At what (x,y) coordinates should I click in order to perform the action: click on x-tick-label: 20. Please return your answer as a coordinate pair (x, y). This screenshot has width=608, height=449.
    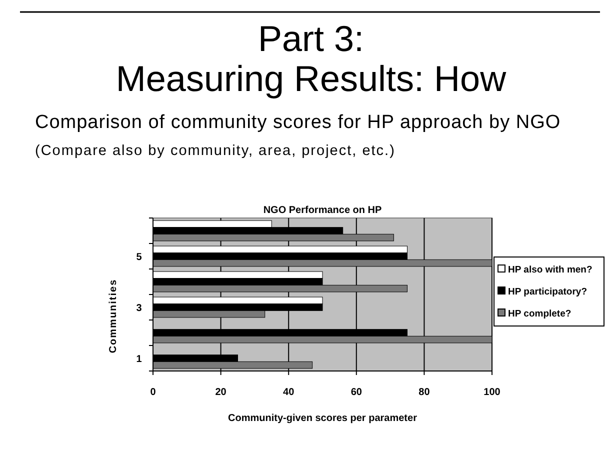
    Looking at the image, I should click on (221, 392).